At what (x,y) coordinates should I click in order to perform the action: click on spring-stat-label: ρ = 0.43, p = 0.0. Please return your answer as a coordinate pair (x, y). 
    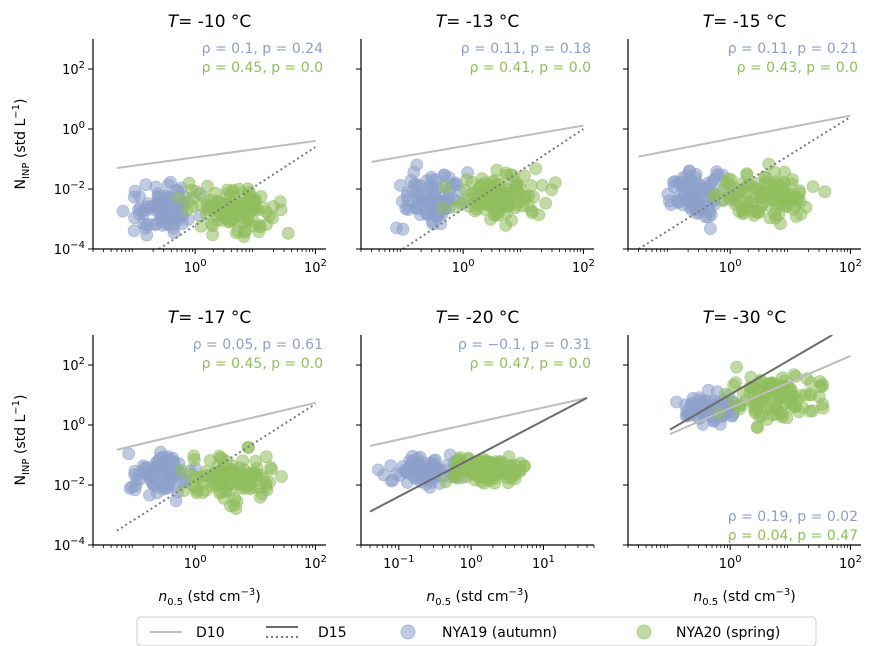
    Looking at the image, I should click on (797, 68).